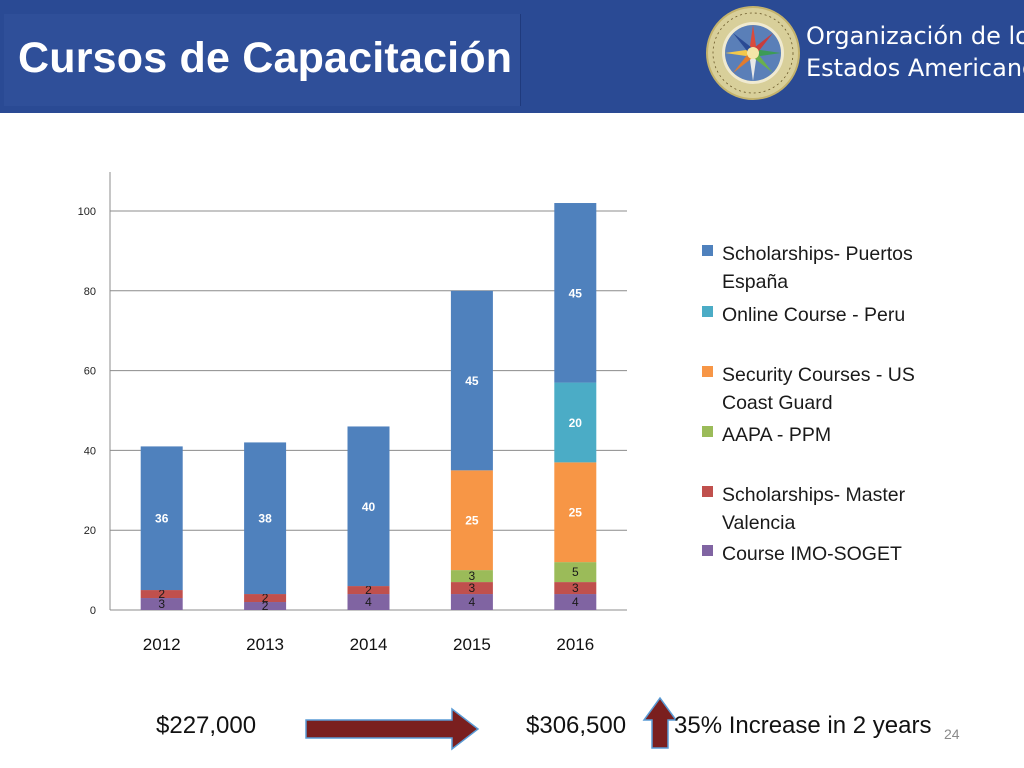 This screenshot has height=768, width=1024. What do you see at coordinates (660, 722) in the screenshot?
I see `up-arrow-icon` at bounding box center [660, 722].